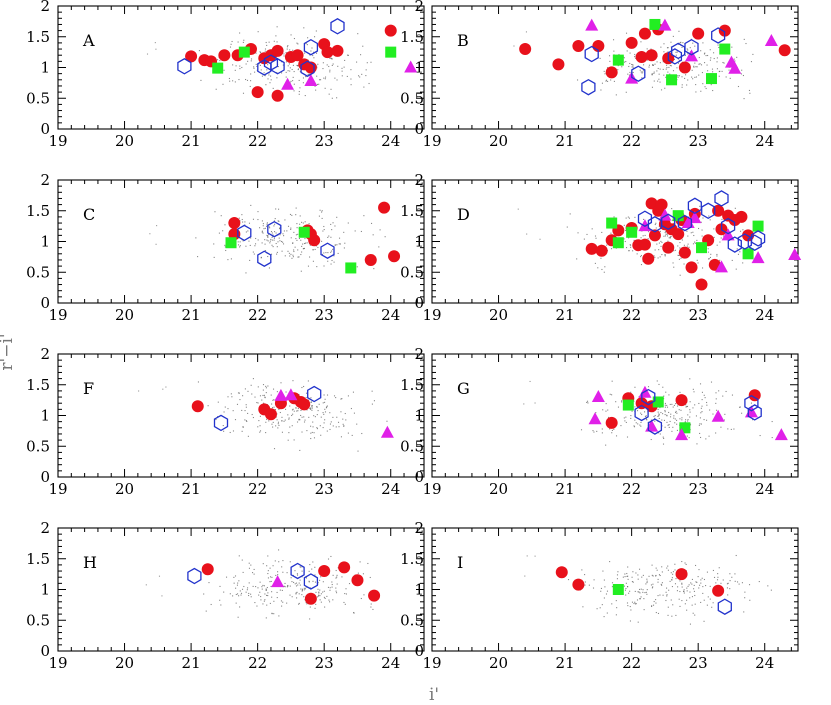 The image size is (831, 705). I want to click on x-tick-label: 21, so click(191, 663).